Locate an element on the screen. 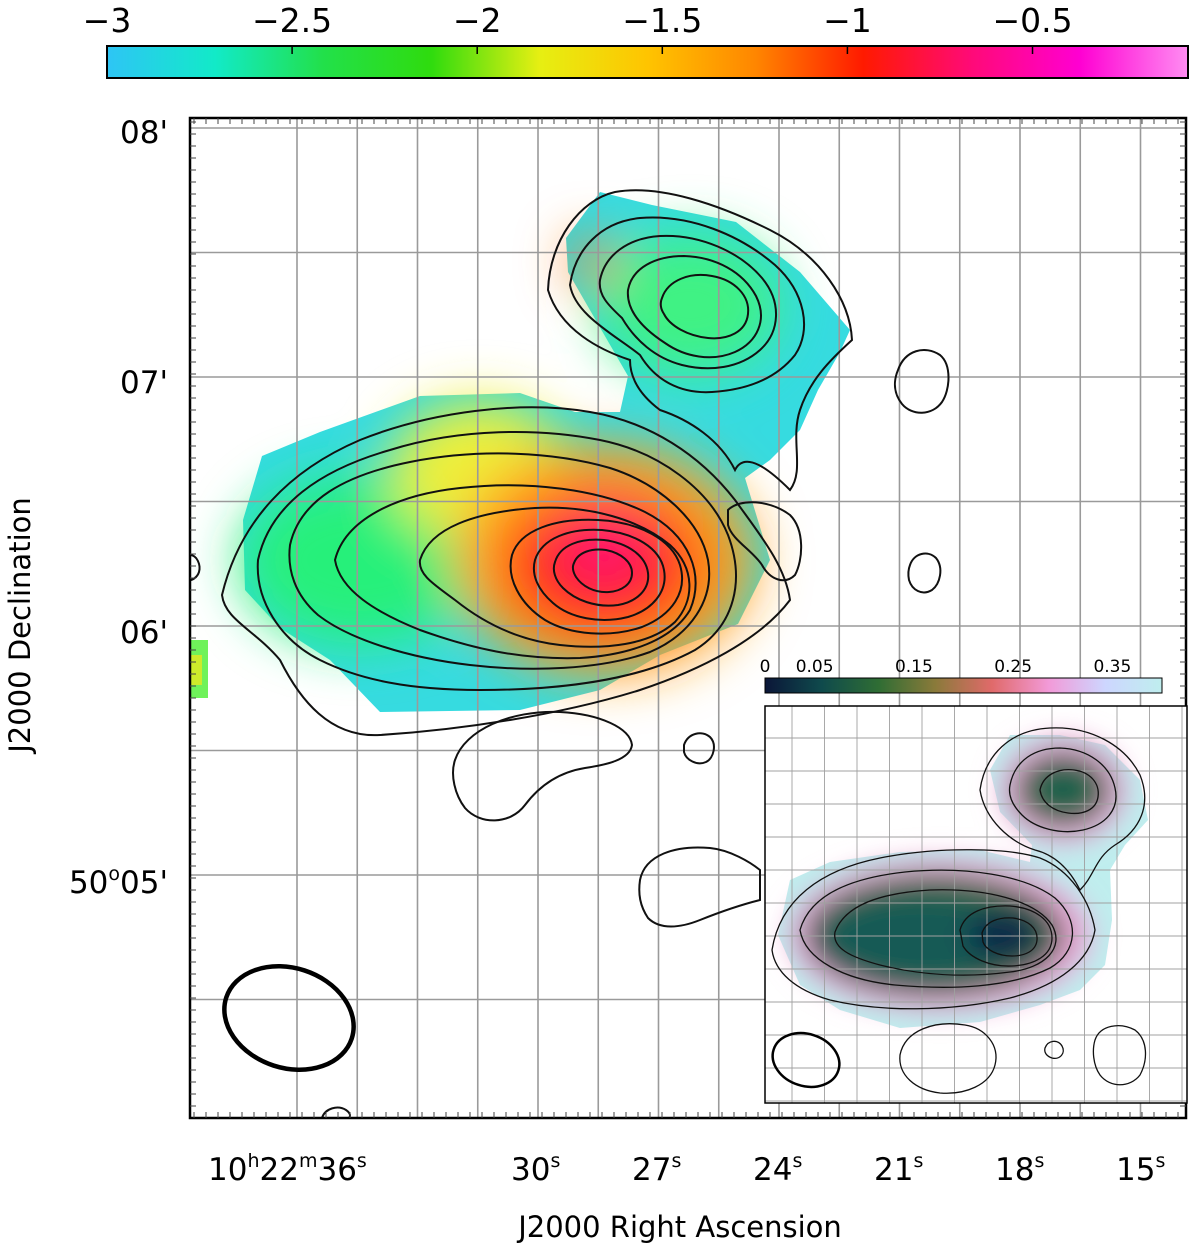  colorbar-tick-label: −2.5 is located at coordinates (292, 20).